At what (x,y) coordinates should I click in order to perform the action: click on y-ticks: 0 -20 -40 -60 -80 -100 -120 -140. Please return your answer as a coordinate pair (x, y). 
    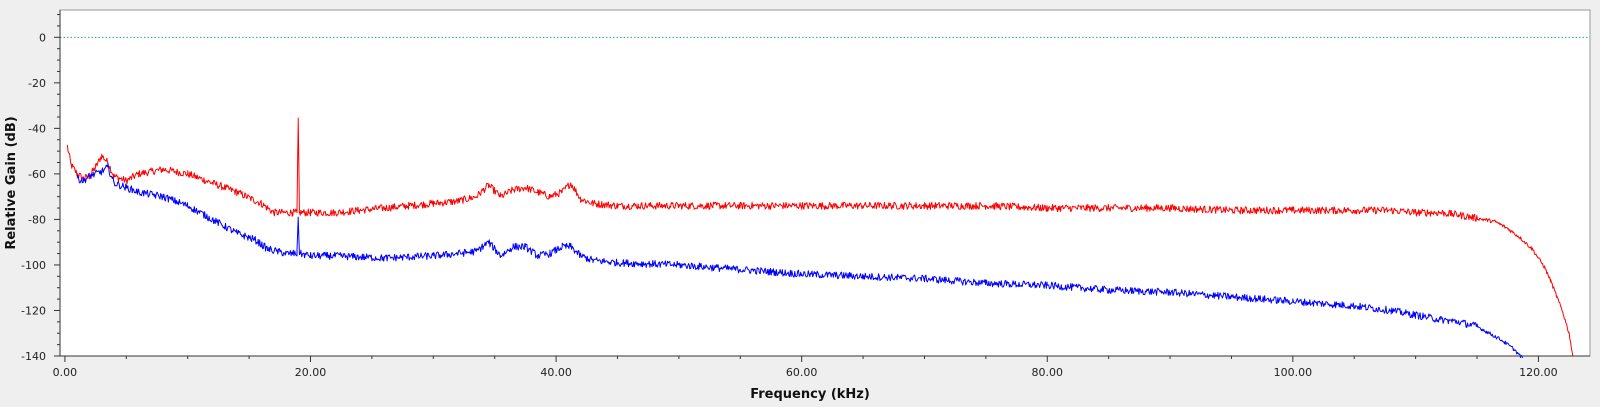
    Looking at the image, I should click on (40, 188).